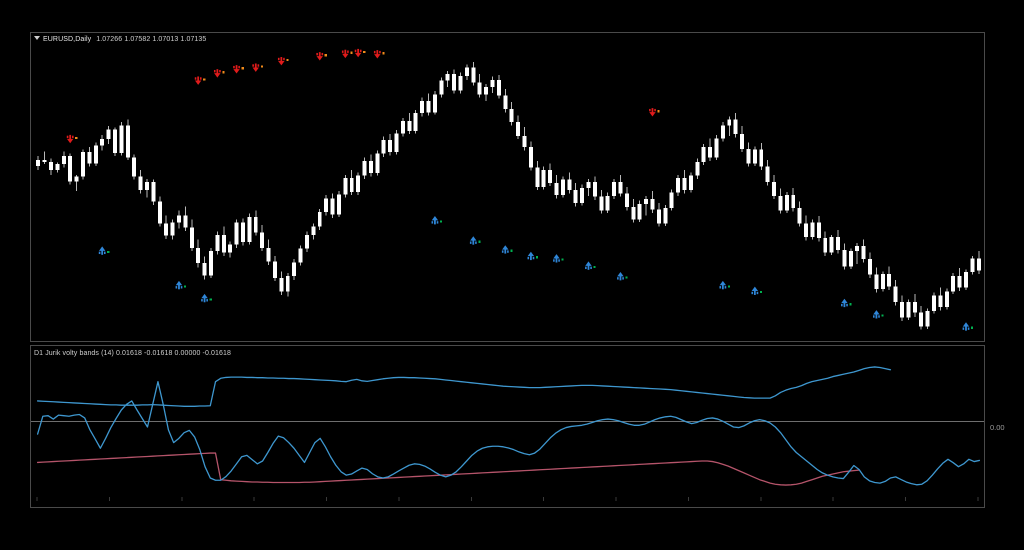  I want to click on indicator-series-lower_band, so click(448, 469).